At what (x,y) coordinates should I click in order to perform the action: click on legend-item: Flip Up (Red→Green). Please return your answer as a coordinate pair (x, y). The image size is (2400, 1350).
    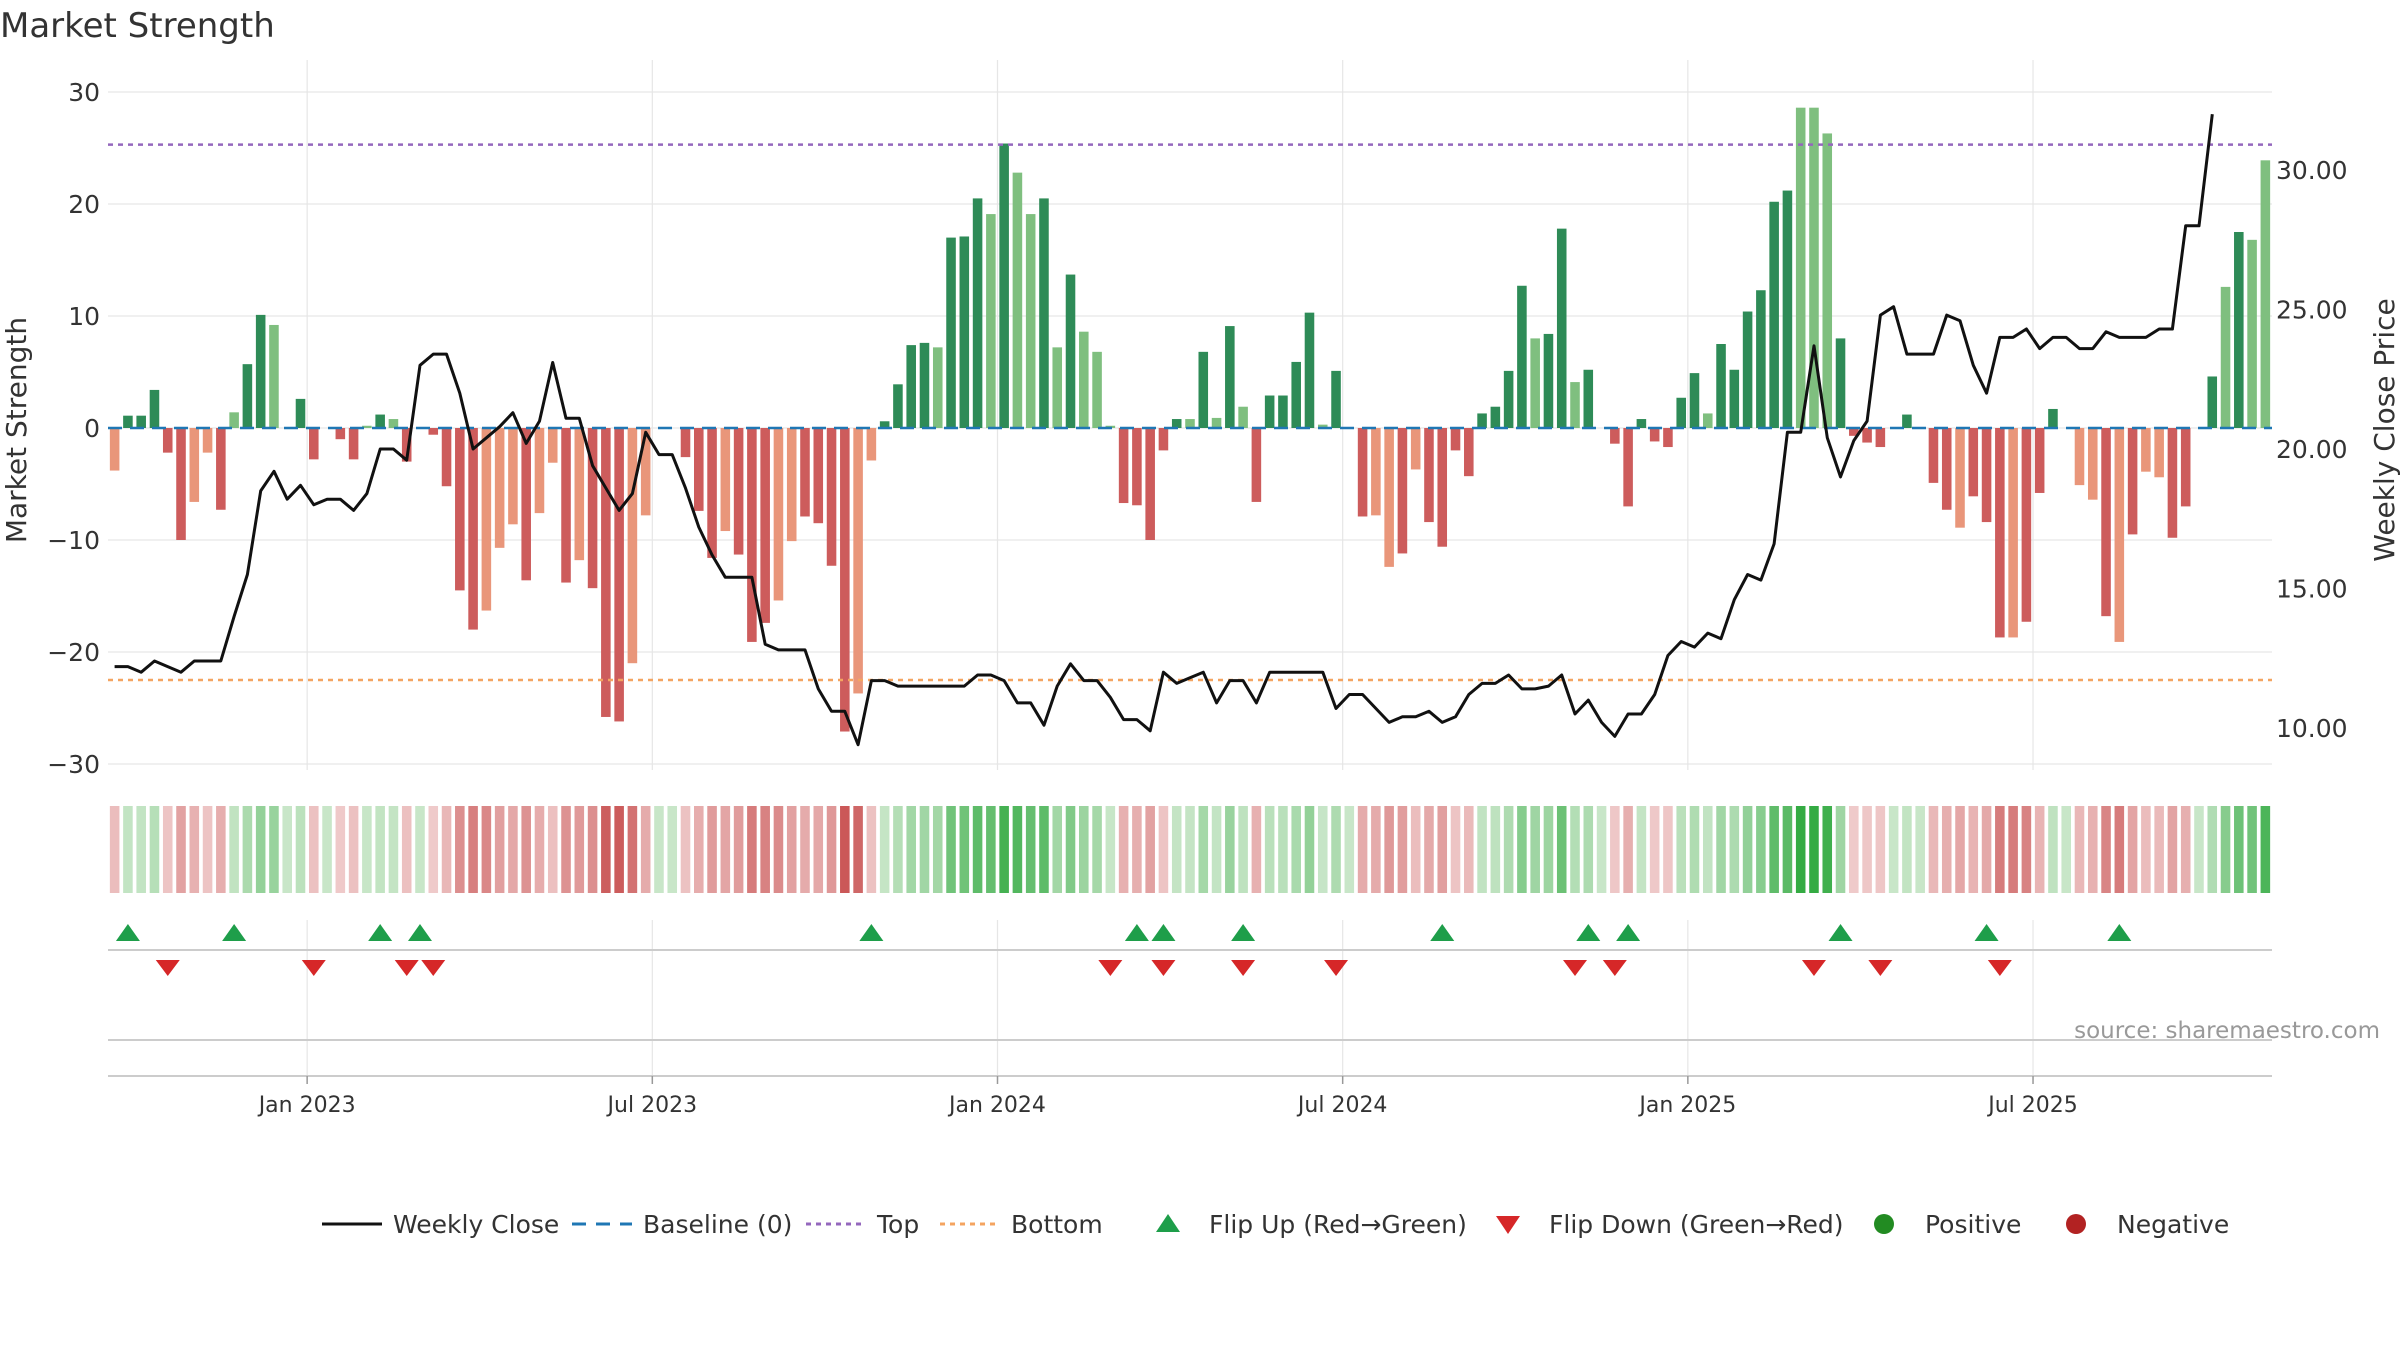
    Looking at the image, I should click on (1311, 1224).